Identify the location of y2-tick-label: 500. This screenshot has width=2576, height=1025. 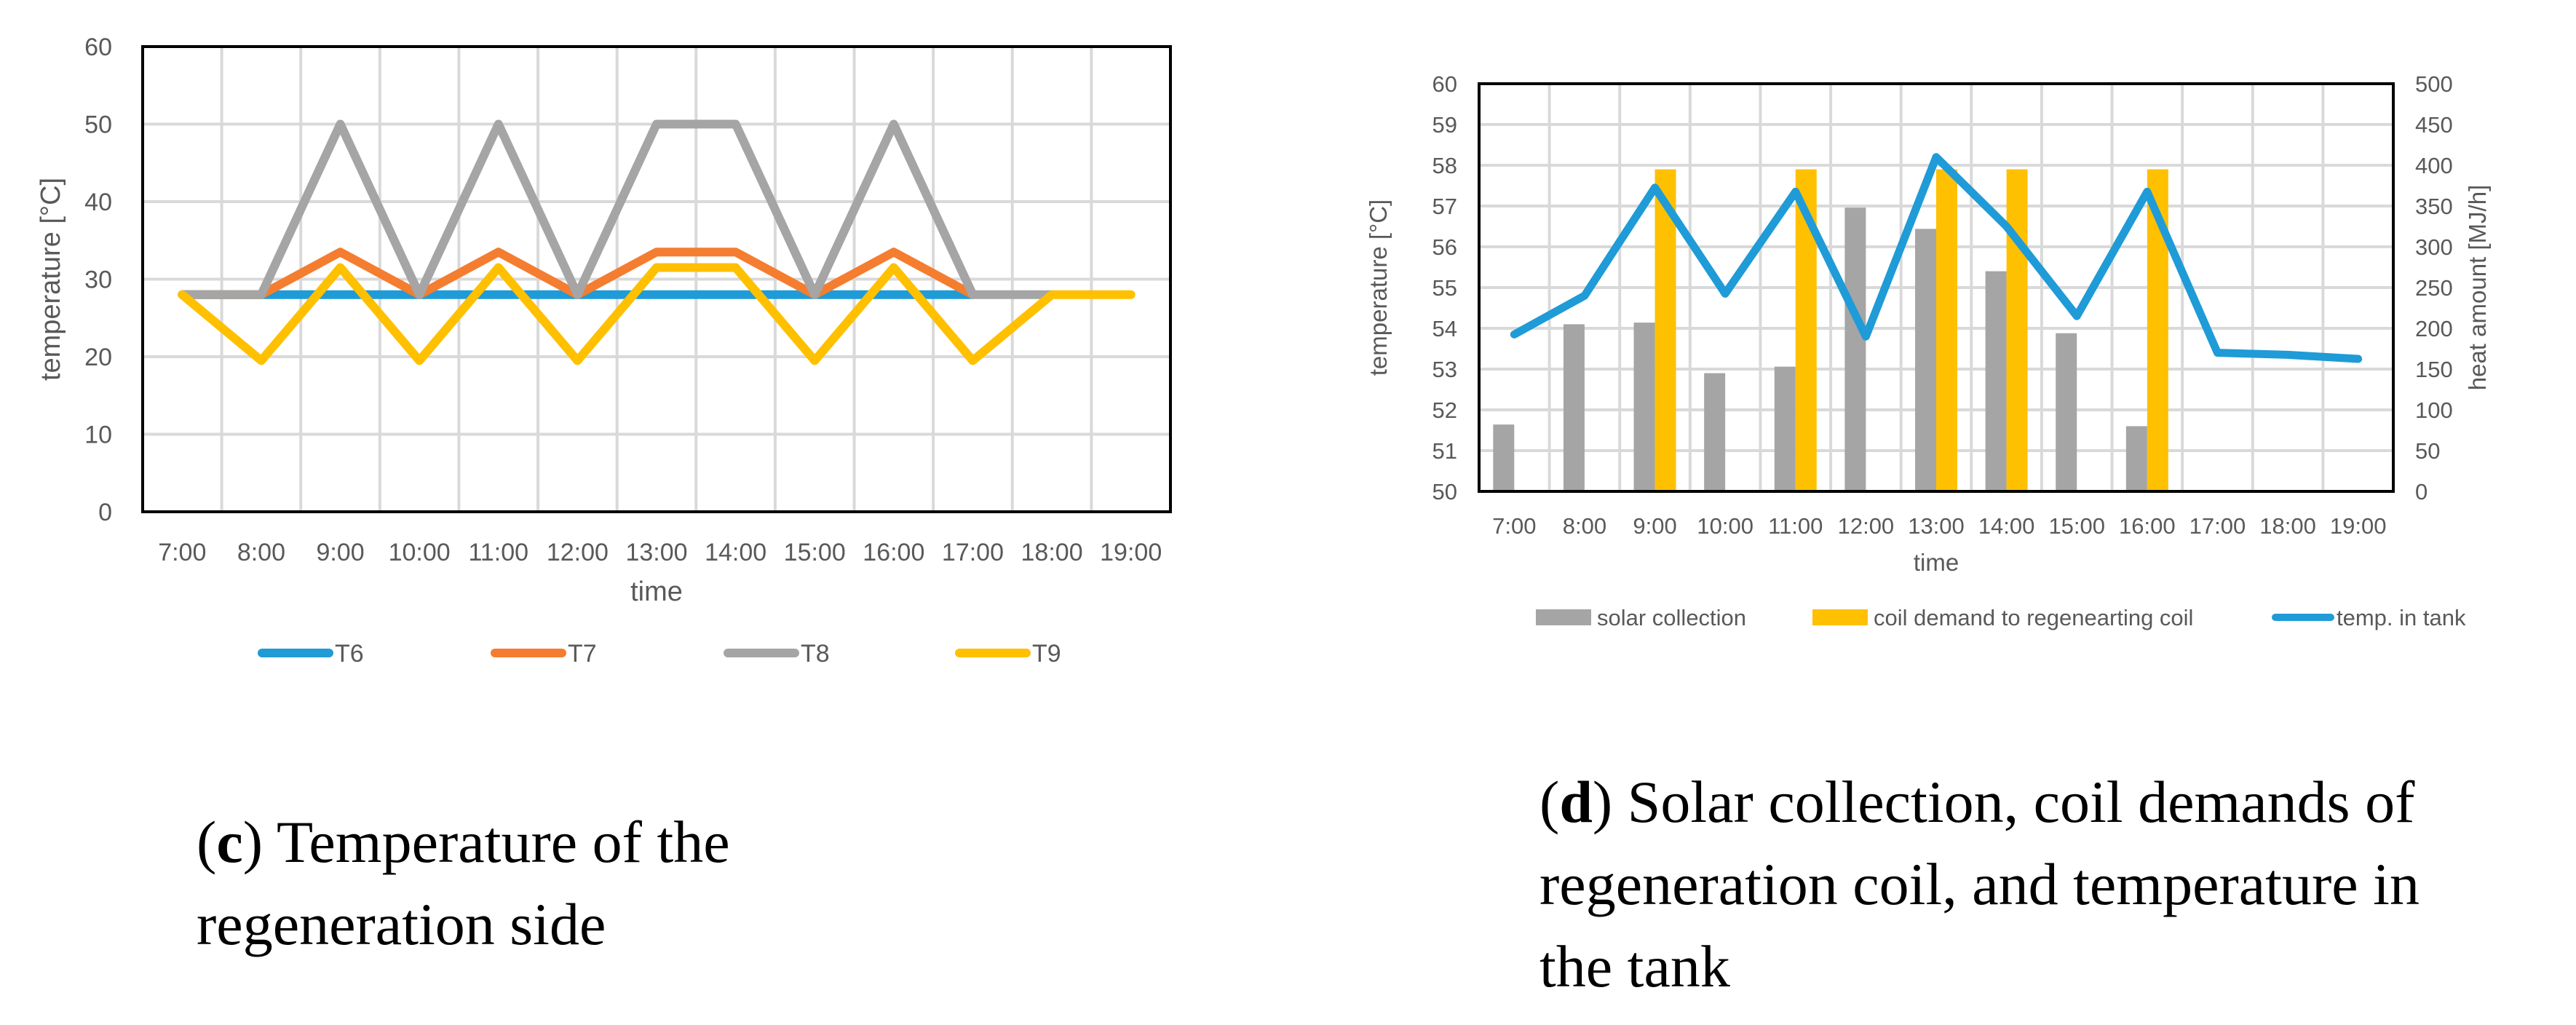
(2434, 84).